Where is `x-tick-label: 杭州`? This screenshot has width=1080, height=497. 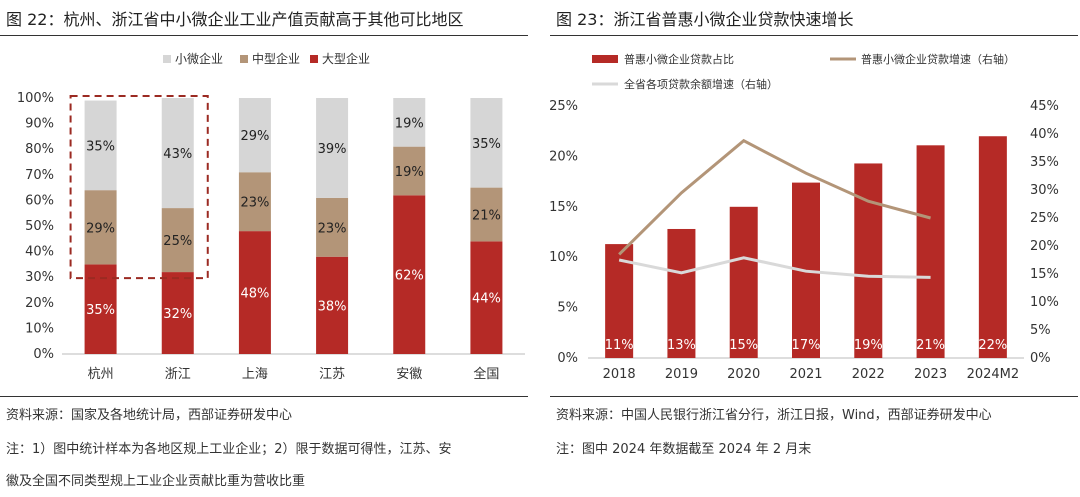 x-tick-label: 杭州 is located at coordinates (101, 374).